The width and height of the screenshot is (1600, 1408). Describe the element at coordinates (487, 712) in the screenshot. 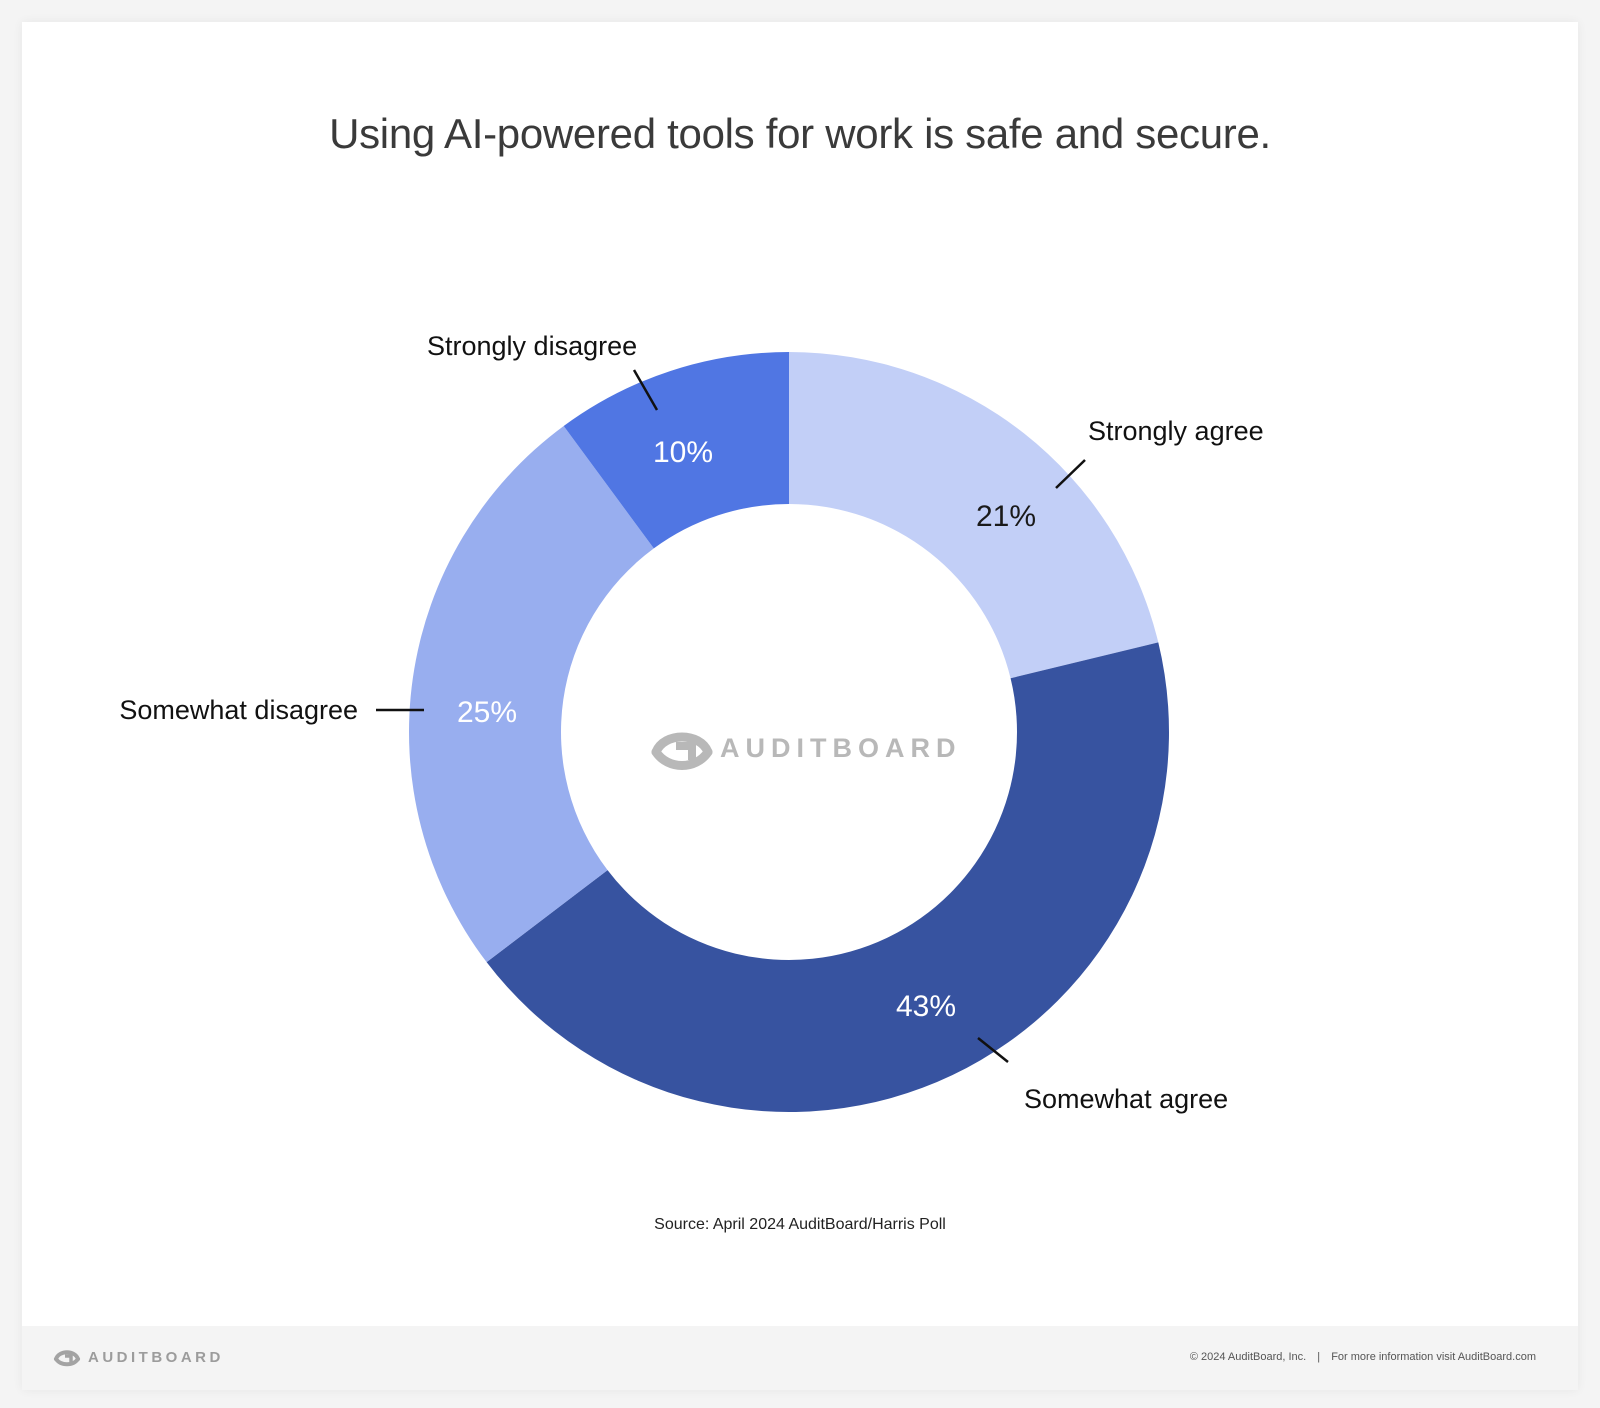

I see `slice-value-label: 25%` at that location.